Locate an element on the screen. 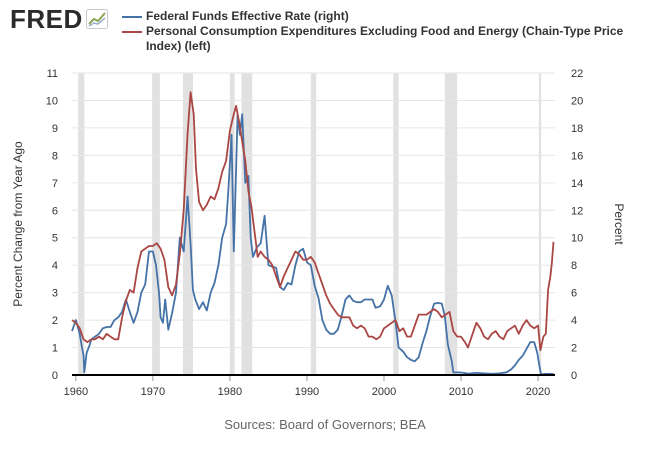 This screenshot has height=450, width=650. legend-swatch-fed-funds is located at coordinates (132, 17).